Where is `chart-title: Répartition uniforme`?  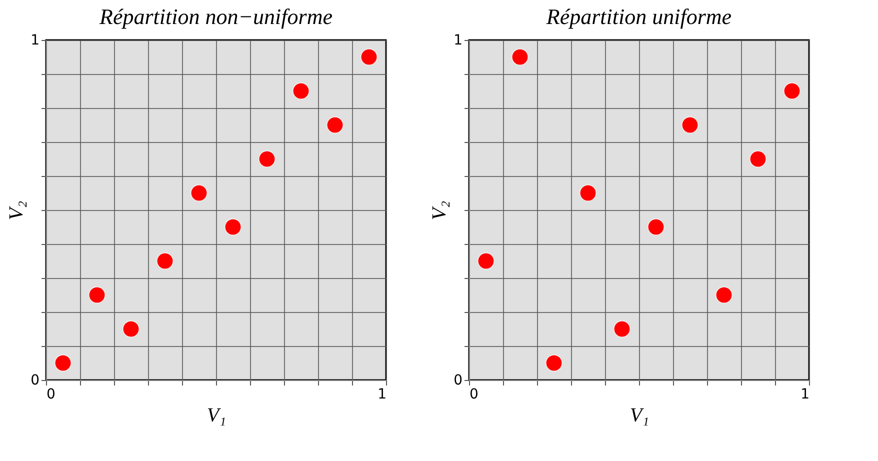 chart-title: Répartition uniforme is located at coordinates (638, 16).